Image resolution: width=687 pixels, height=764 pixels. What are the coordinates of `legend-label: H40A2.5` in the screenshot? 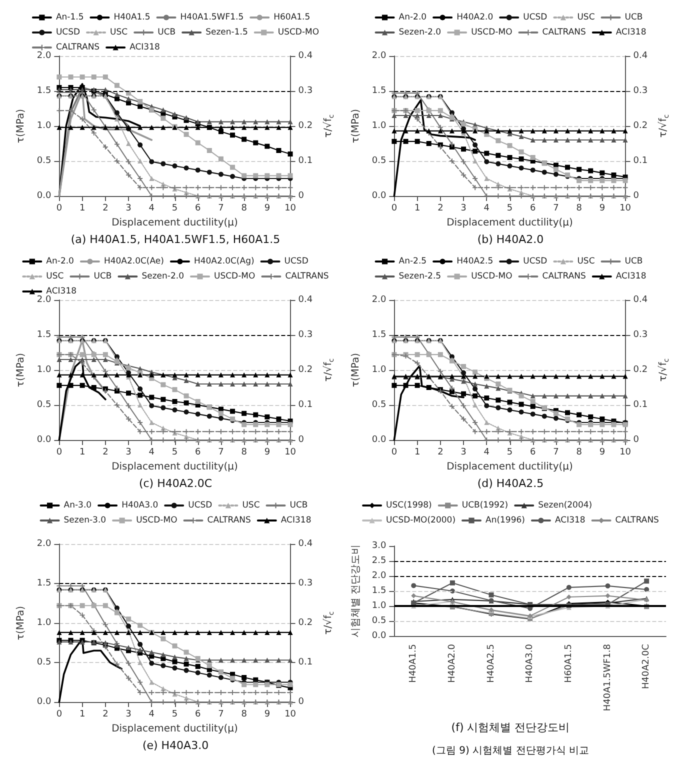 It's located at (475, 261).